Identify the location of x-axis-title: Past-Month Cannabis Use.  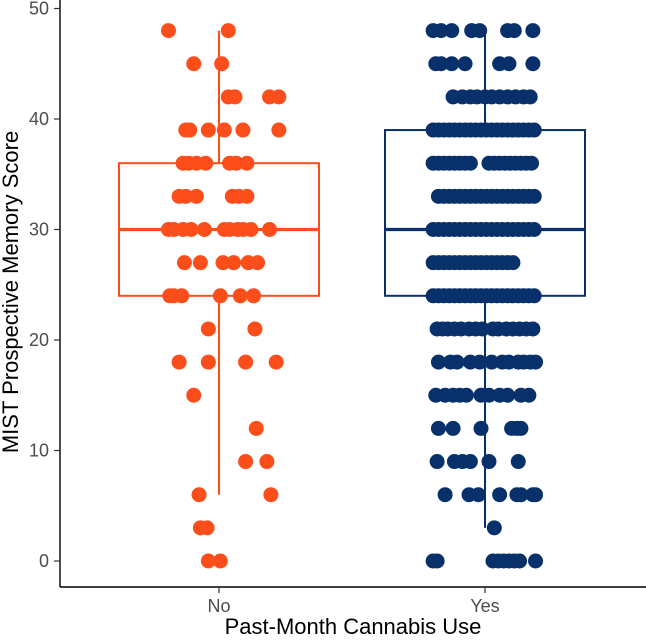
(353, 626).